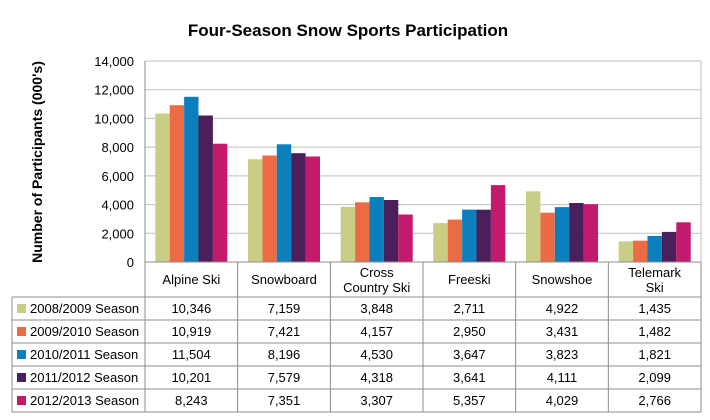 This screenshot has width=710, height=420. I want to click on chart-title: Four-Season Snow Sports Participation, so click(348, 30).